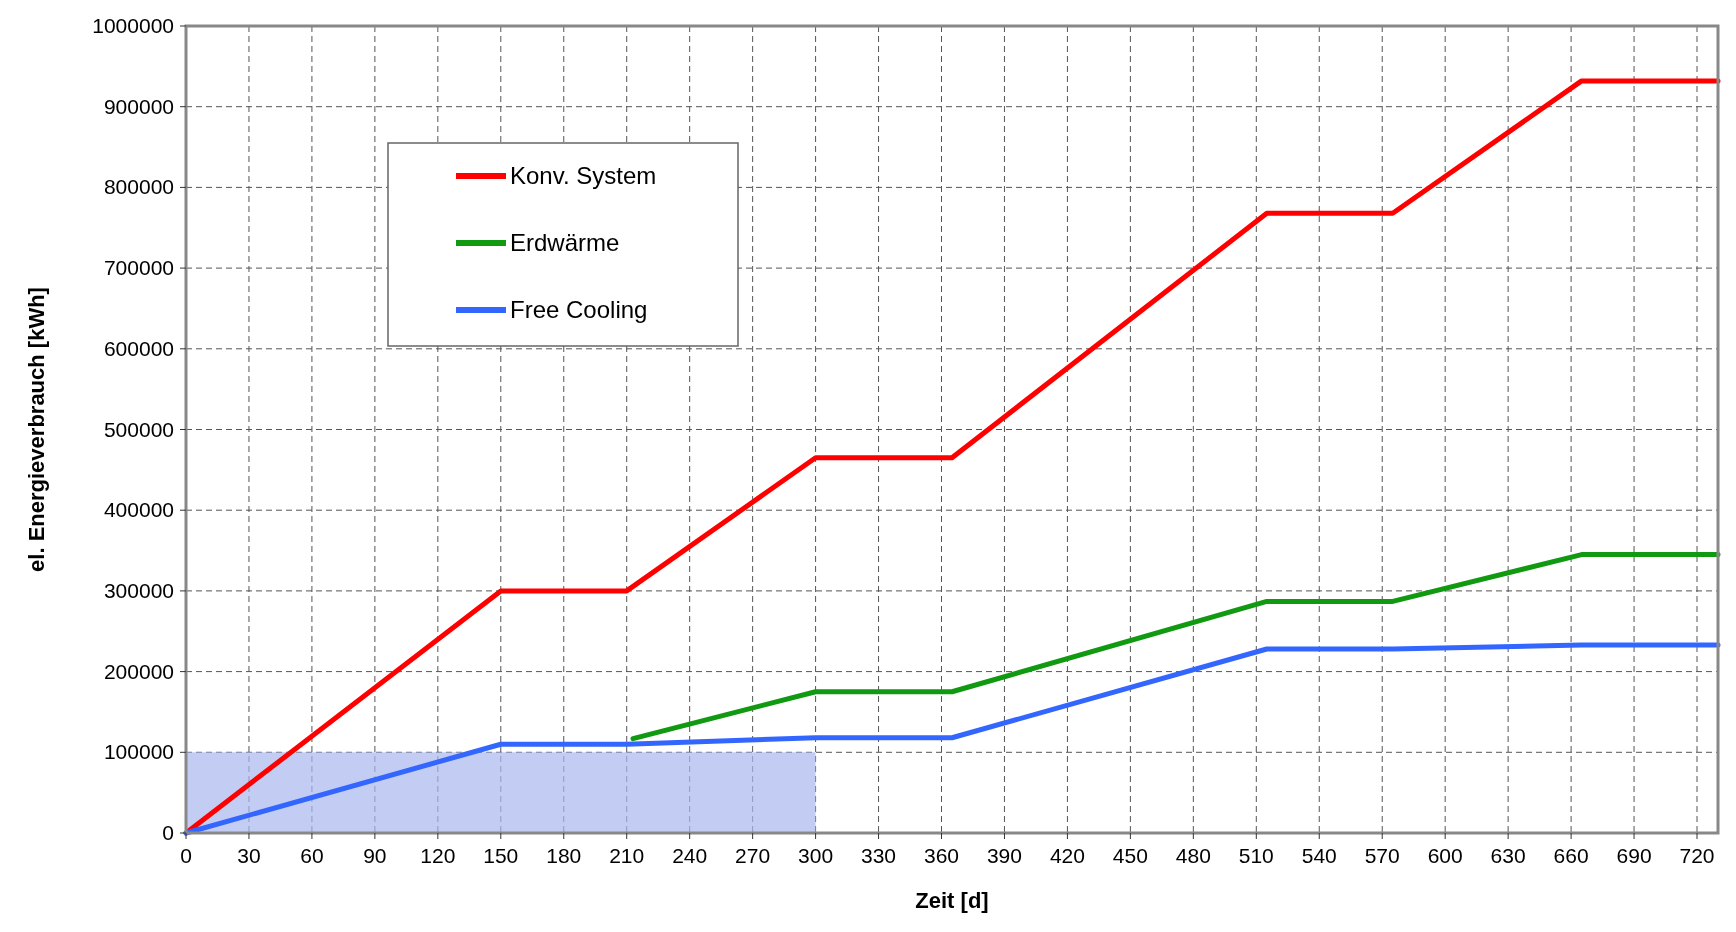 Image resolution: width=1736 pixels, height=932 pixels. What do you see at coordinates (138, 268) in the screenshot?
I see `y-tick-label: 700000` at bounding box center [138, 268].